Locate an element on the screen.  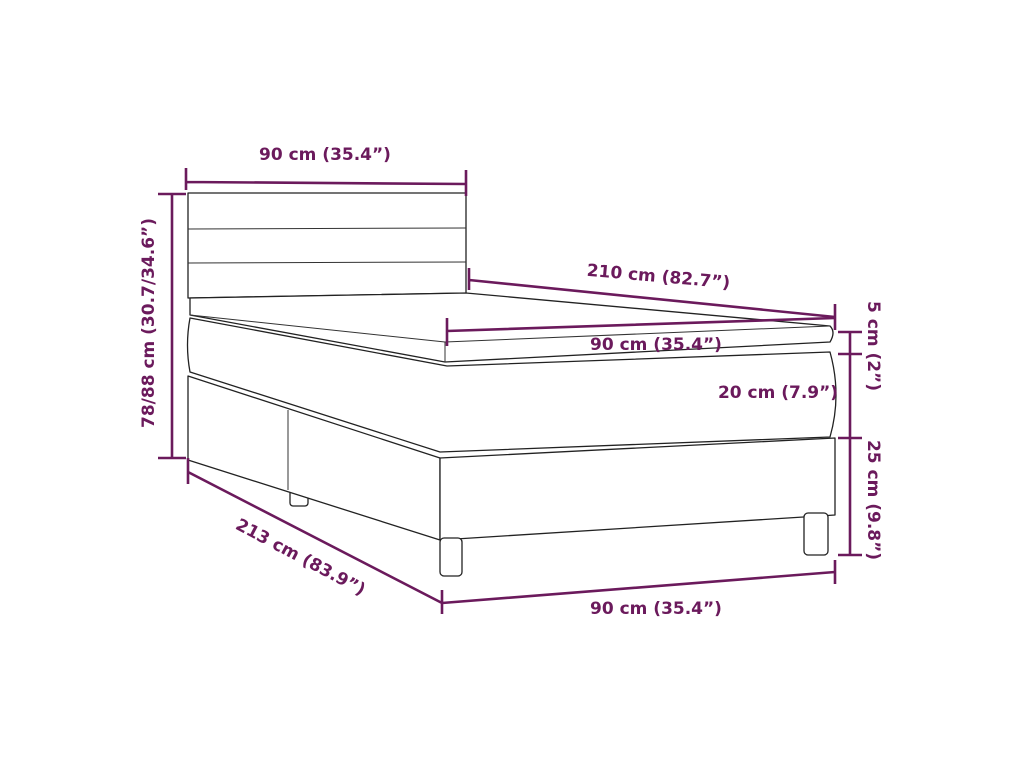
headboard-width-label: 90 cm (35.4”) is located at coordinates (325, 155).